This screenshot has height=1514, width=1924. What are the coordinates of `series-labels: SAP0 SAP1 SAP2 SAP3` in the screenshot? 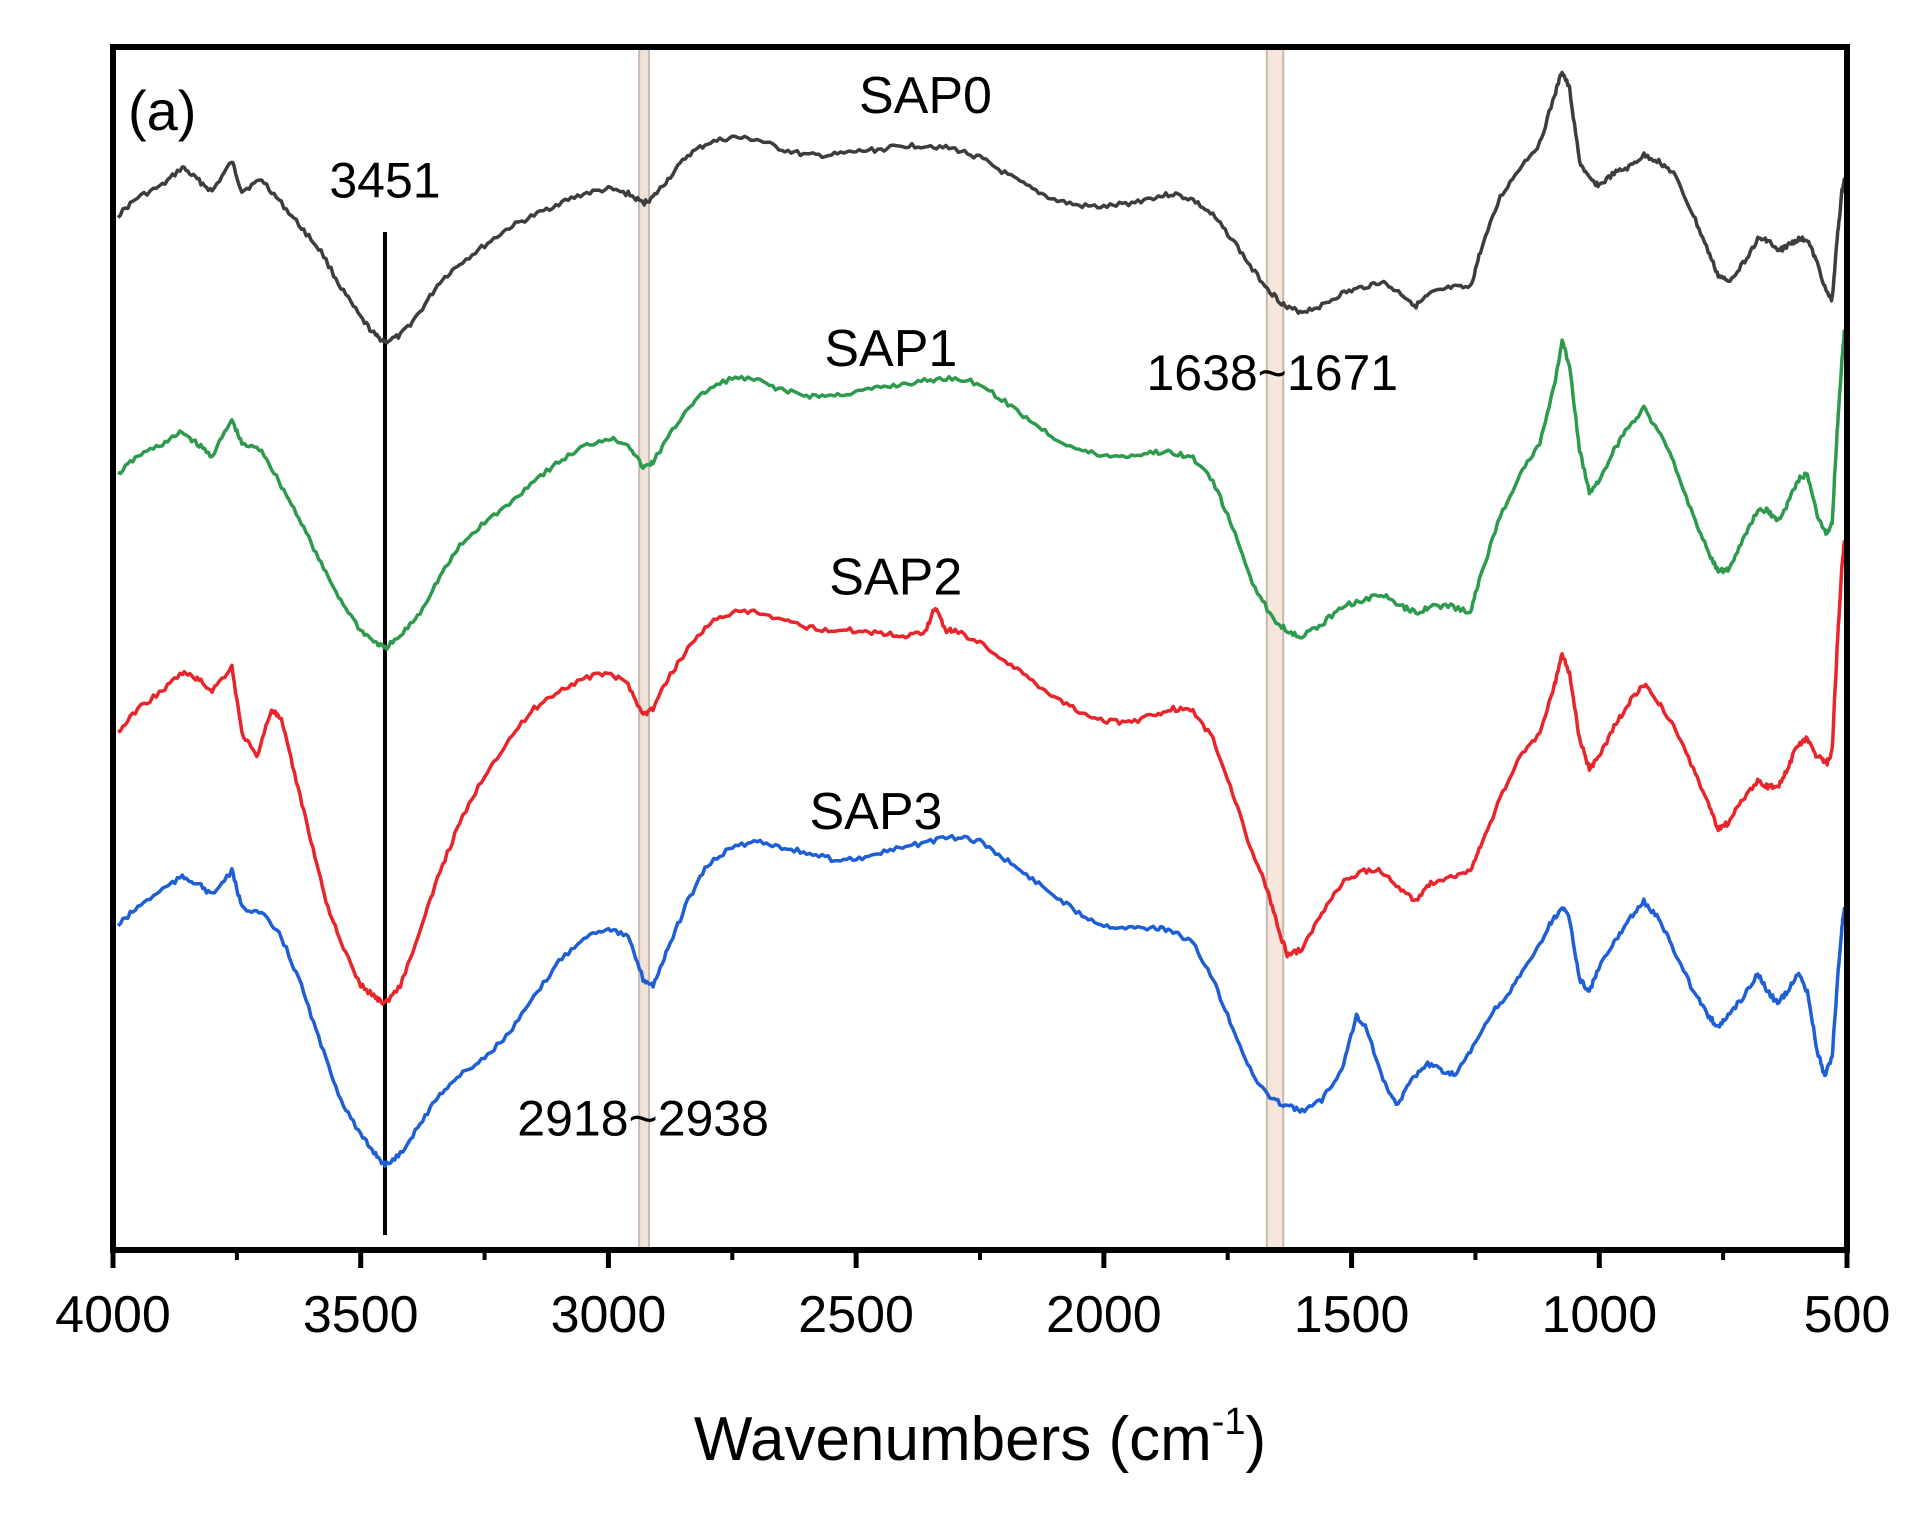 It's located at (900, 454).